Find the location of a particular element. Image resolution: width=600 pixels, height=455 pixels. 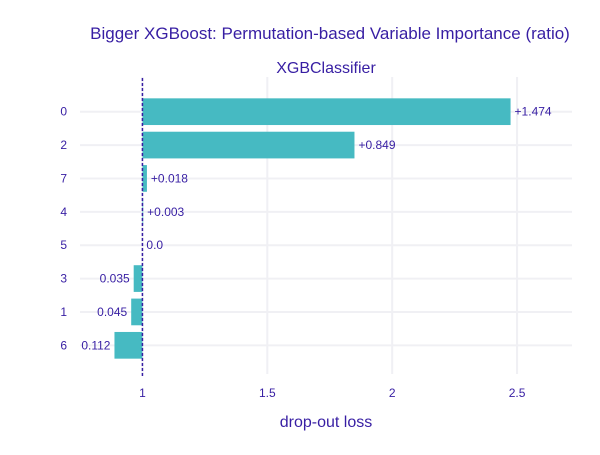

data-label: +1.474 is located at coordinates (533, 112).